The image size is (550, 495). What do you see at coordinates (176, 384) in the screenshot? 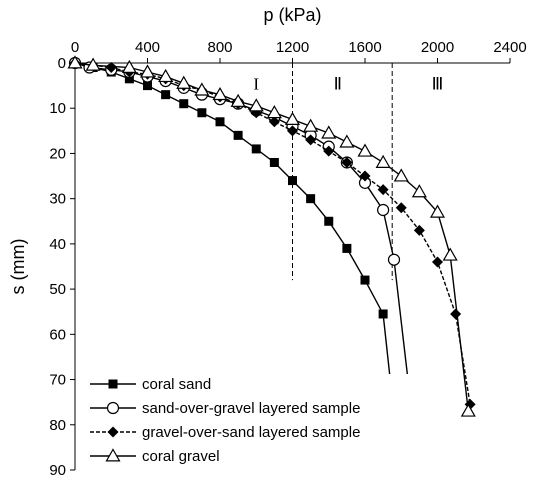
I see `legend-label: coral sand` at bounding box center [176, 384].